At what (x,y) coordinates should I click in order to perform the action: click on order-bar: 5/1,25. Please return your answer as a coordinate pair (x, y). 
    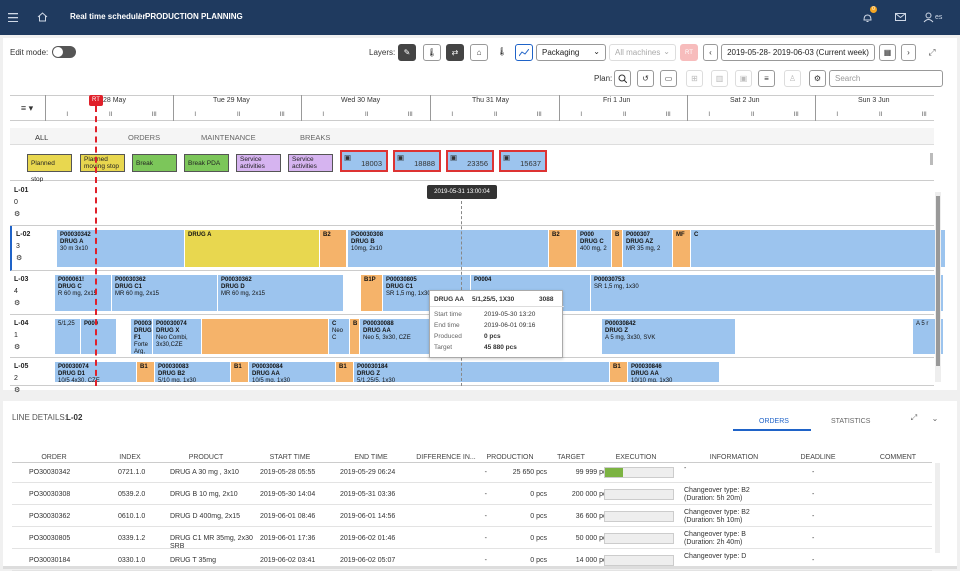
    Looking at the image, I should click on (68, 336).